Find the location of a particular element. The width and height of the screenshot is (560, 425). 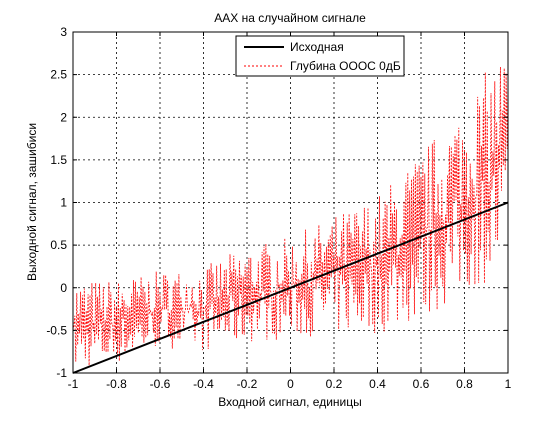

x-axis-label: Входной сигнал, единицы is located at coordinates (289, 402).